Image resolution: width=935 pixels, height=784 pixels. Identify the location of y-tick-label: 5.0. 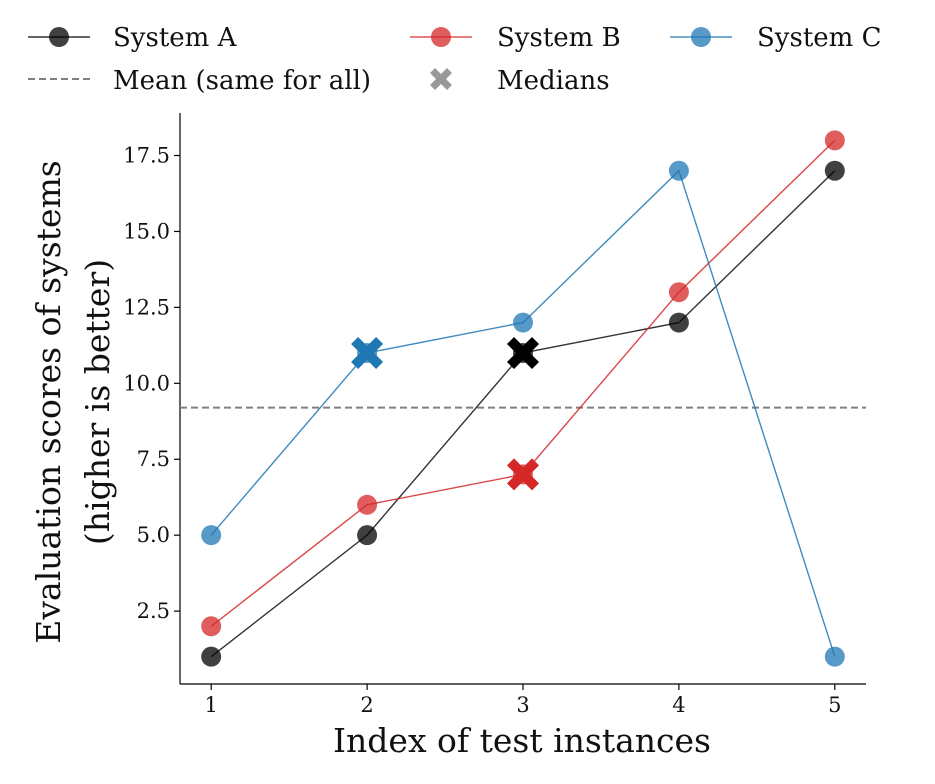
(153, 535).